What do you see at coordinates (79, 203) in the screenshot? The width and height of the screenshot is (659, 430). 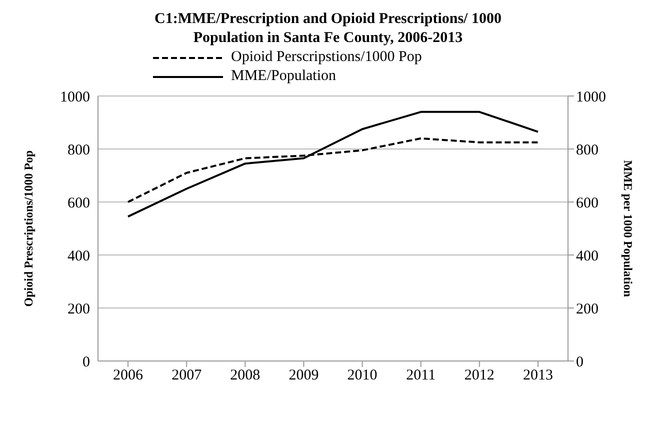 I see `y-tick-label: 600` at bounding box center [79, 203].